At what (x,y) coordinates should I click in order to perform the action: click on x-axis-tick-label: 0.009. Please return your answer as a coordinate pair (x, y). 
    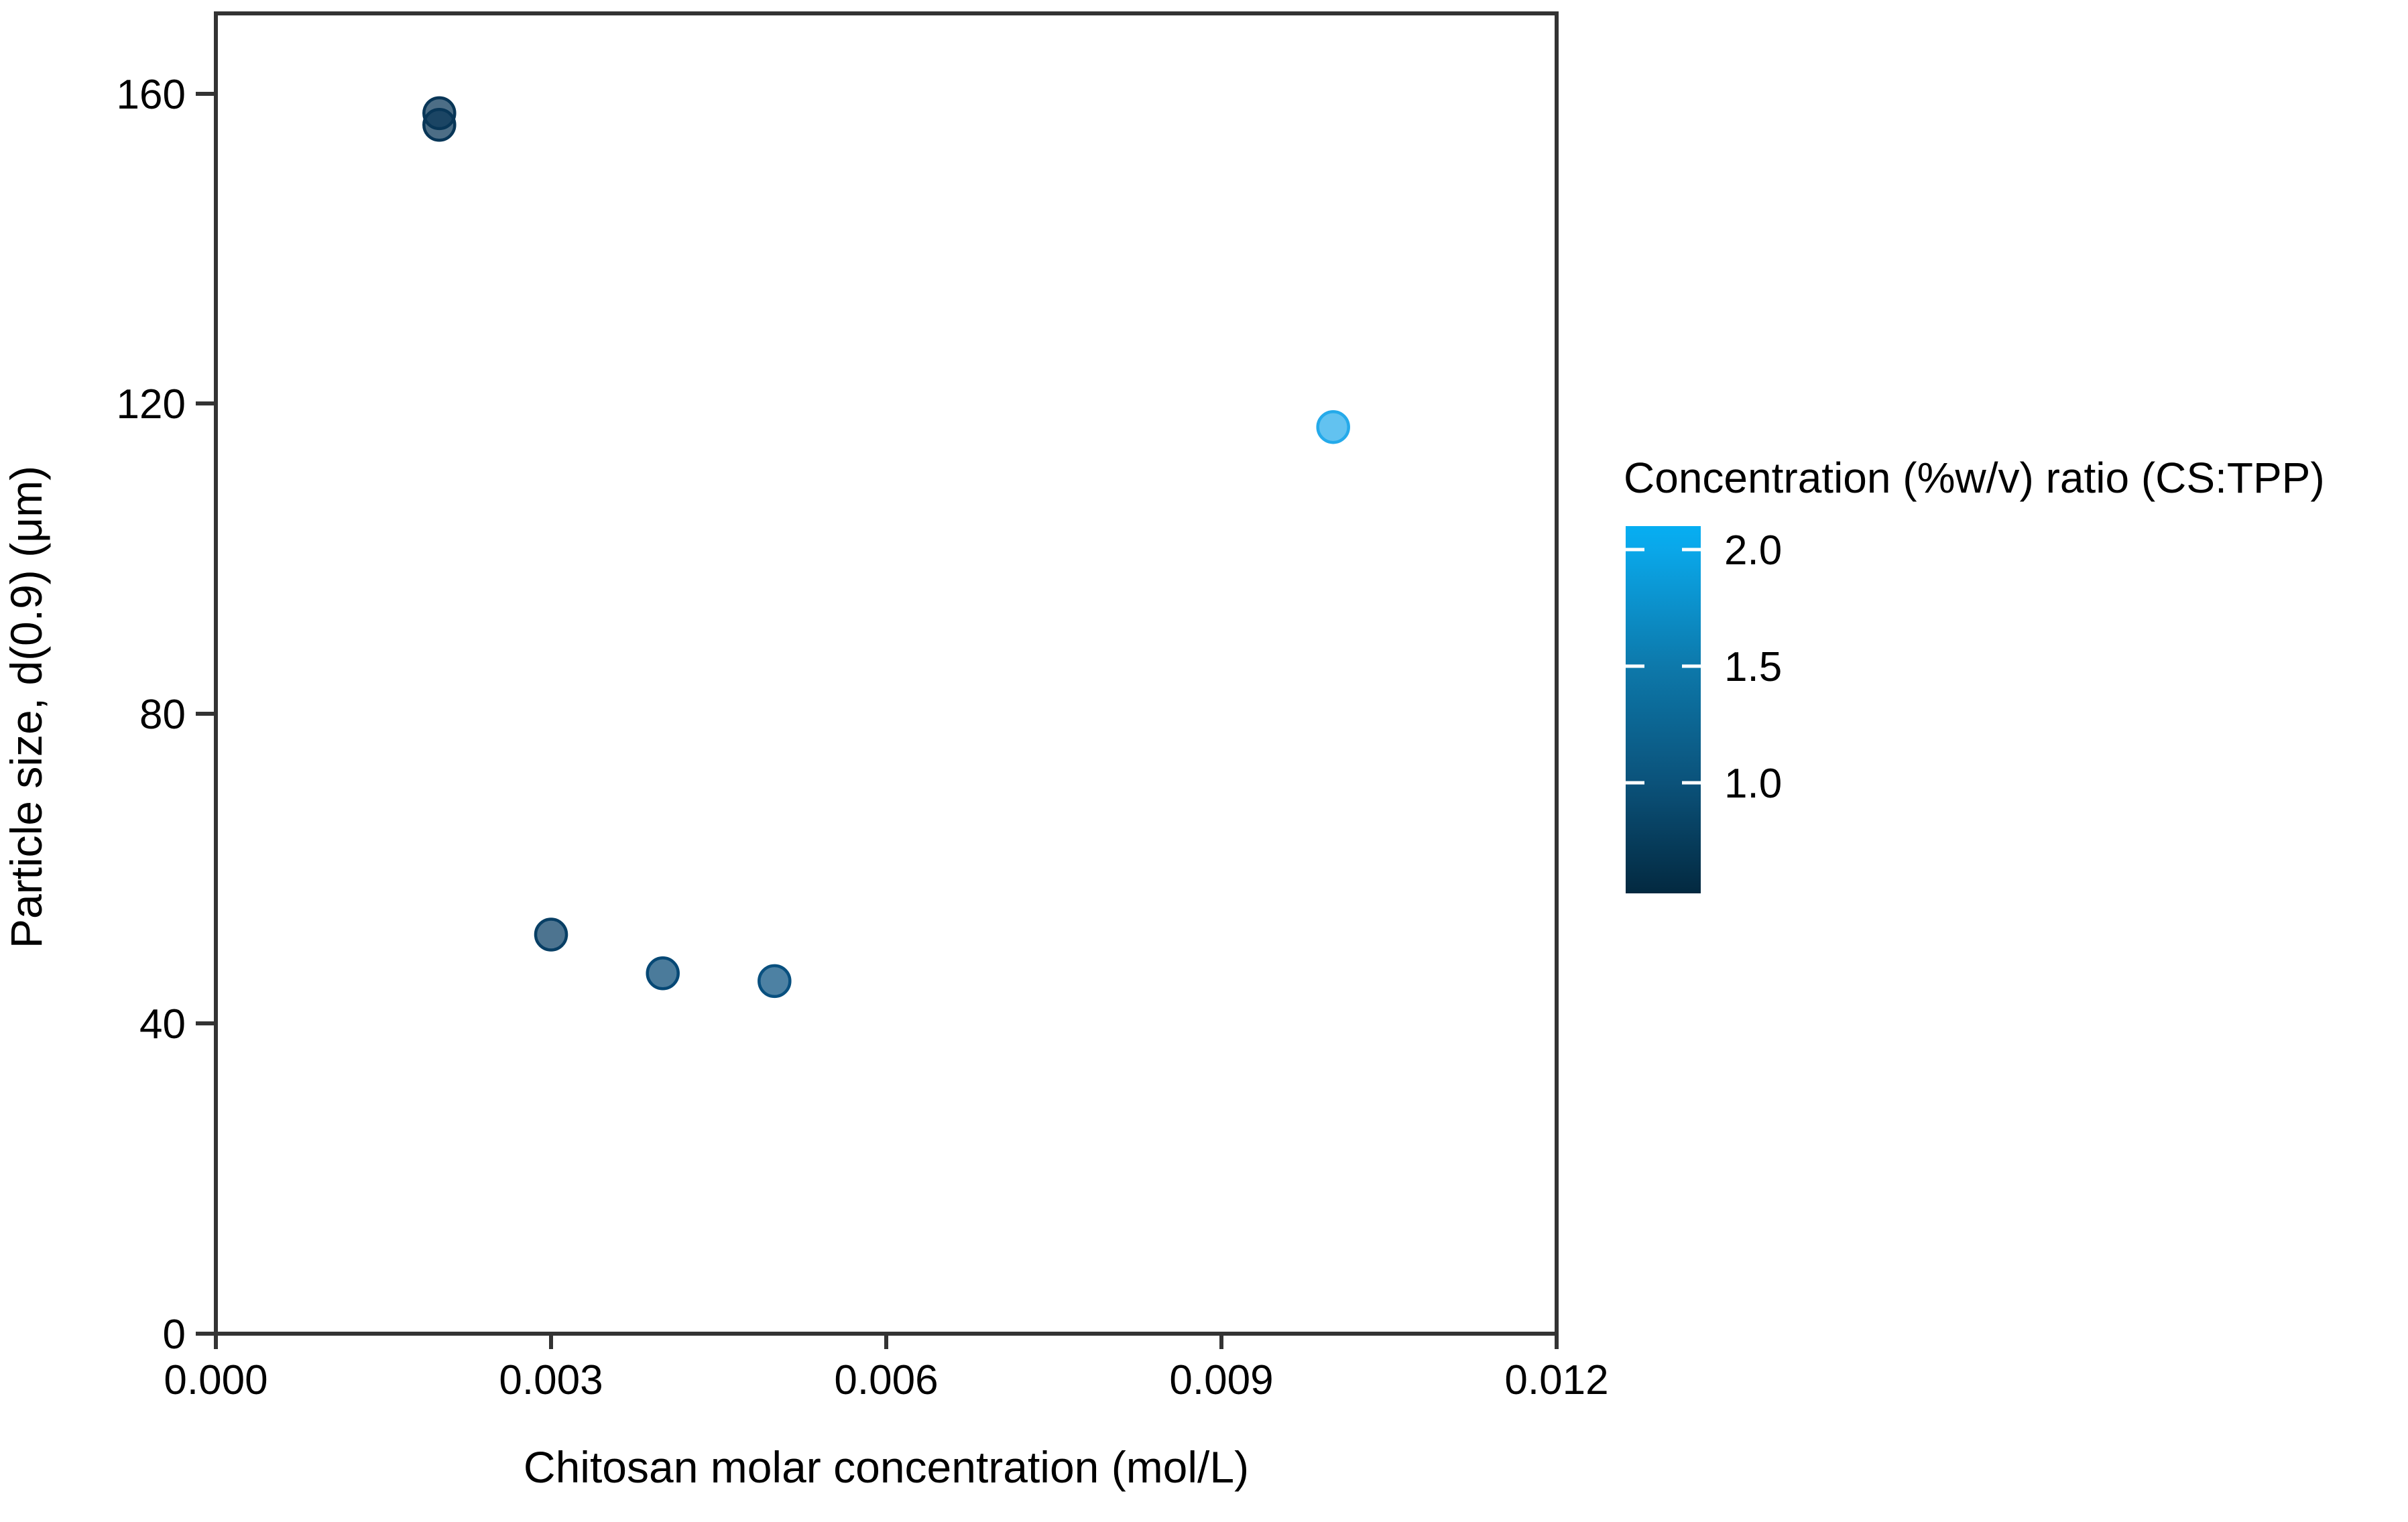
    Looking at the image, I should click on (1221, 1380).